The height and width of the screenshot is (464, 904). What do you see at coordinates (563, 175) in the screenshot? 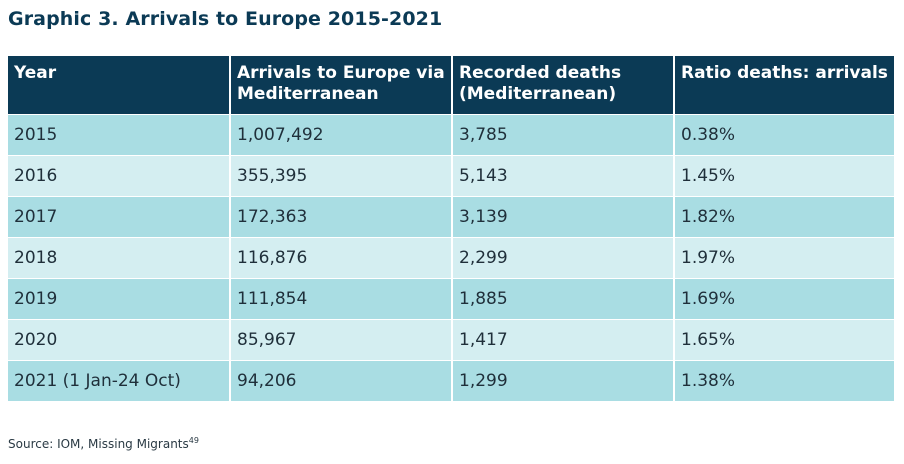
I see `cell-deaths: 5,143` at bounding box center [563, 175].